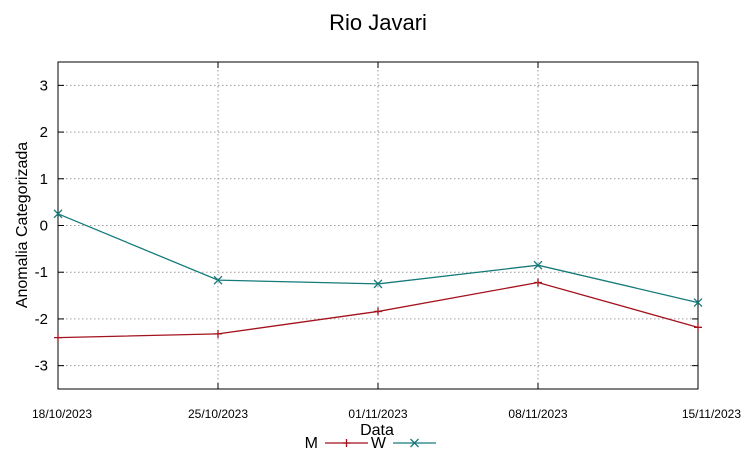 This screenshot has height=458, width=752. I want to click on y-tick-label: 0, so click(44, 226).